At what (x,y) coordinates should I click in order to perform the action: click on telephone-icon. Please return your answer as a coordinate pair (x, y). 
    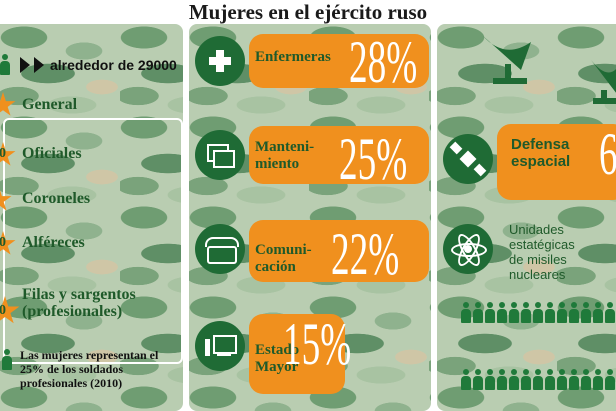
    Looking at the image, I should click on (220, 249).